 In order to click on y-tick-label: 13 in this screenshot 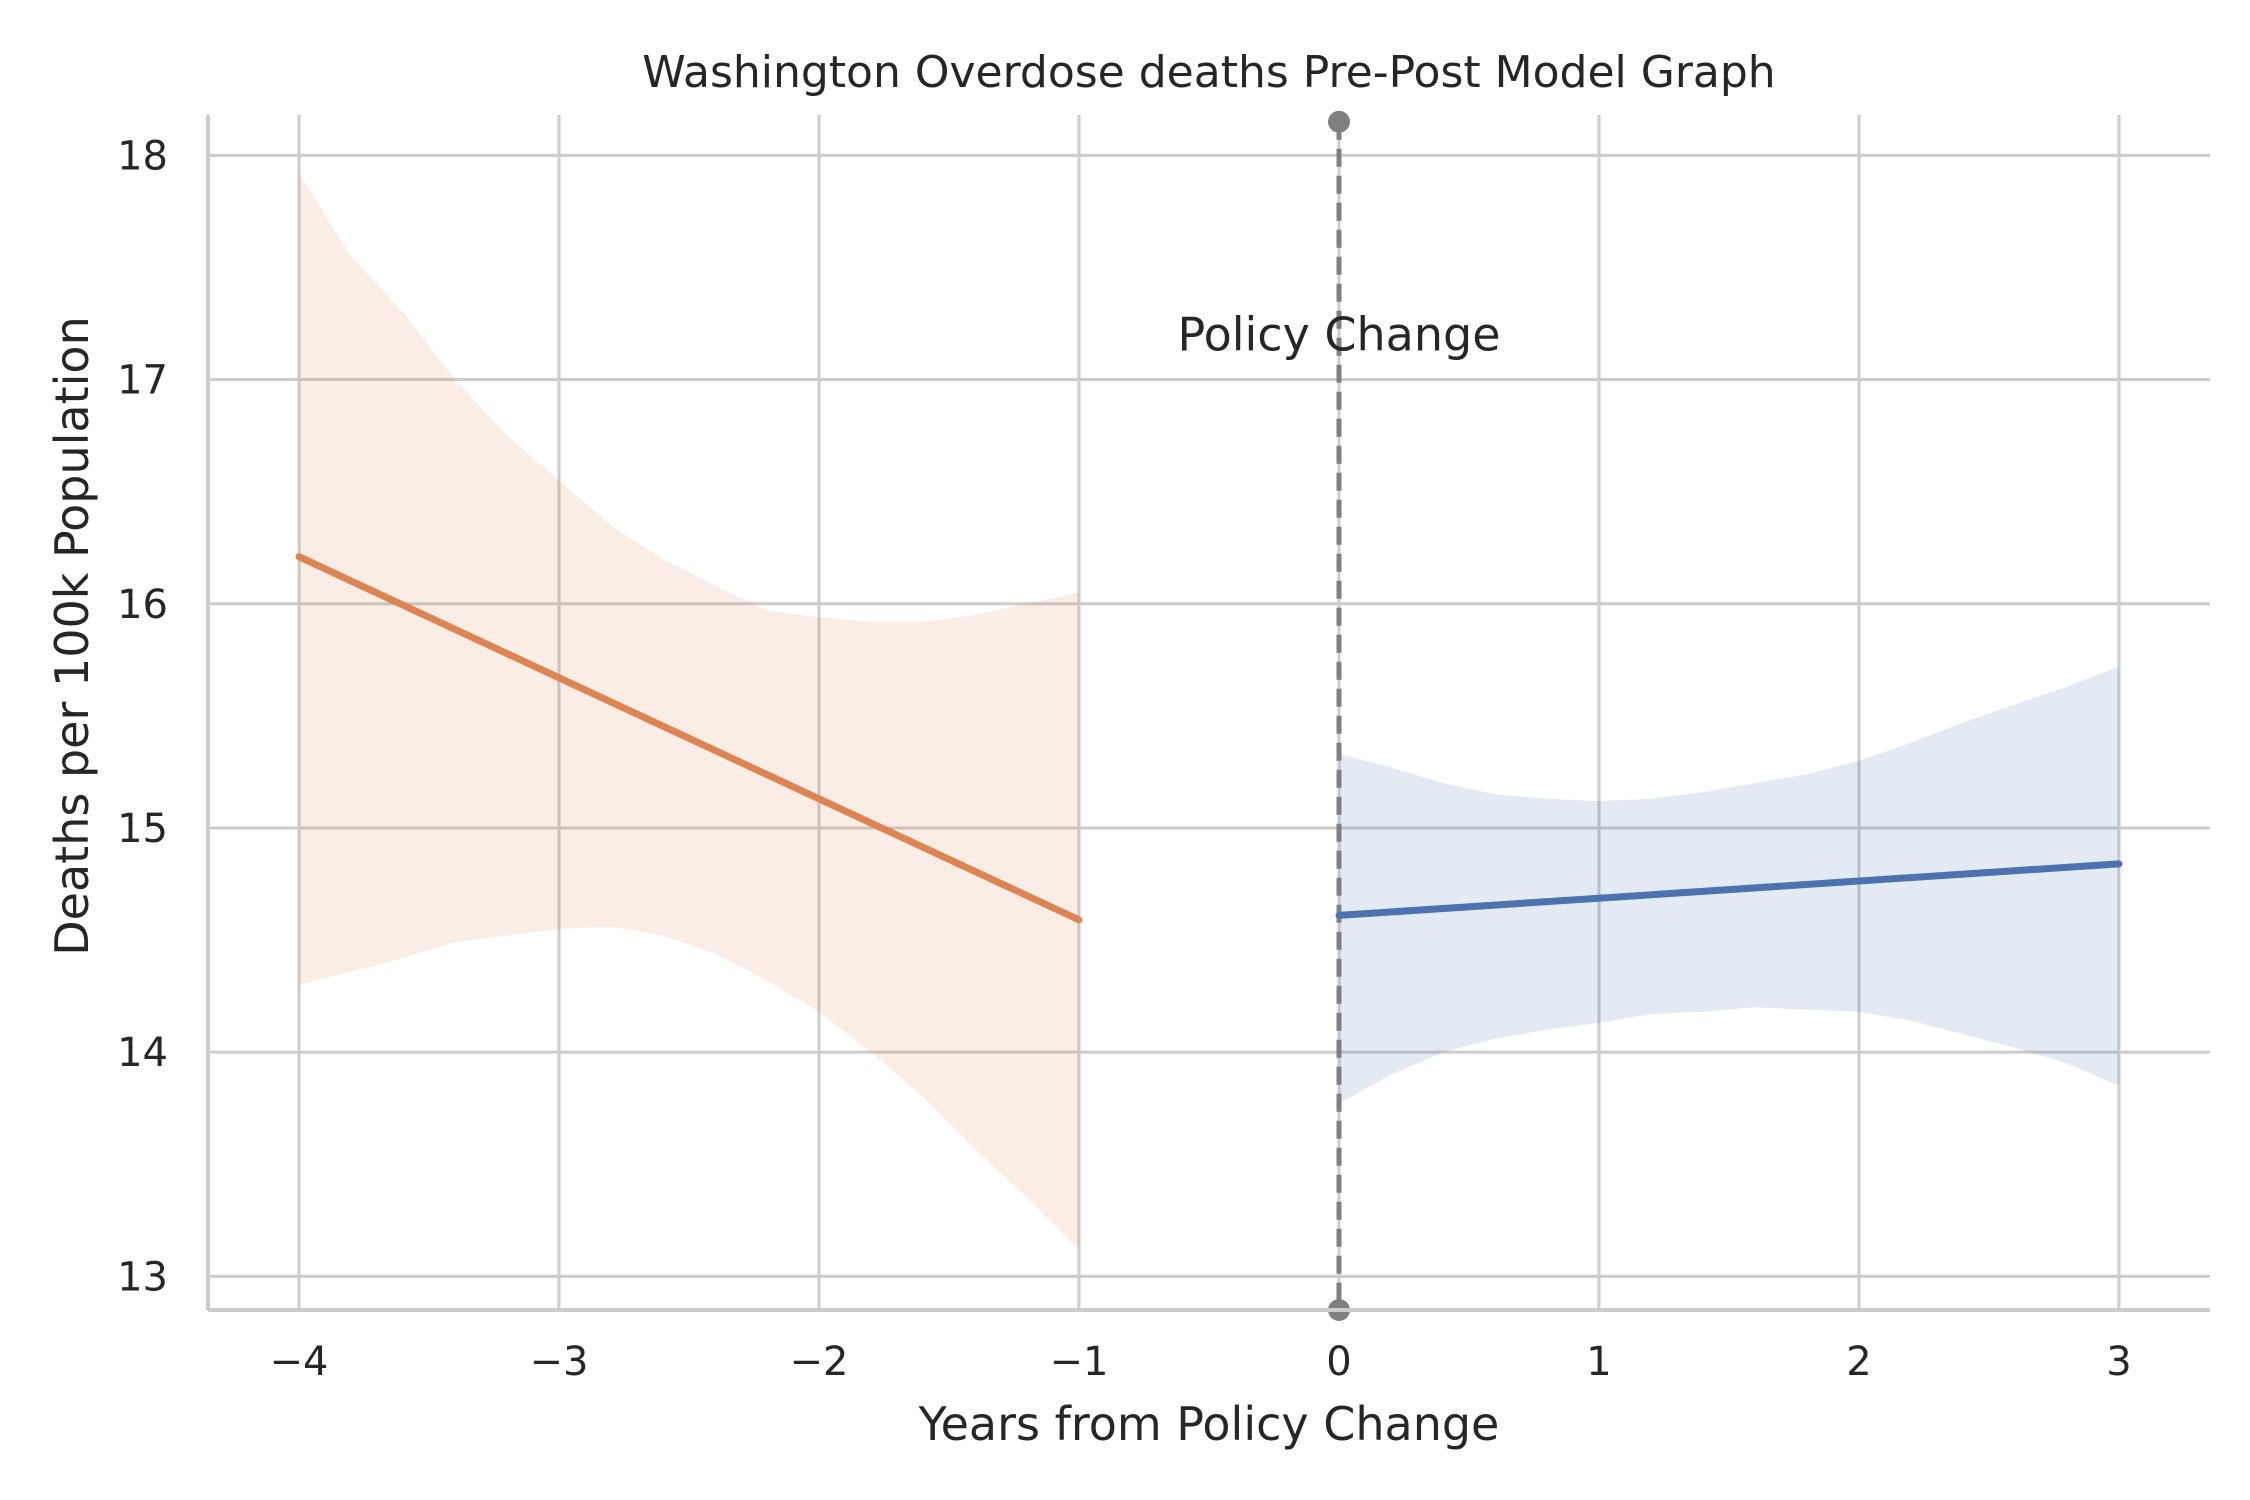, I will do `click(142, 1277)`.